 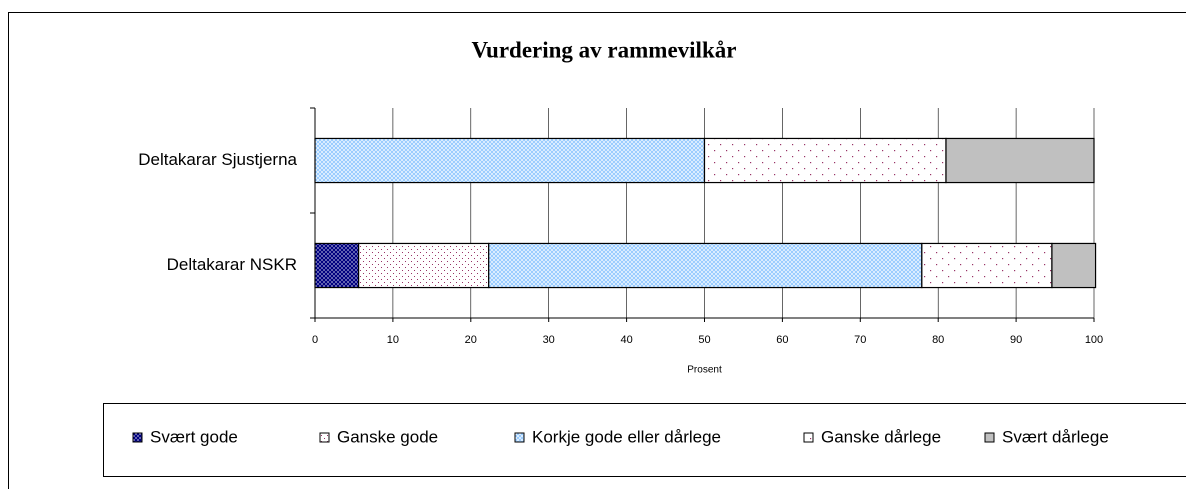 What do you see at coordinates (626, 436) in the screenshot?
I see `legend-label: Korkje gode eller dårlege` at bounding box center [626, 436].